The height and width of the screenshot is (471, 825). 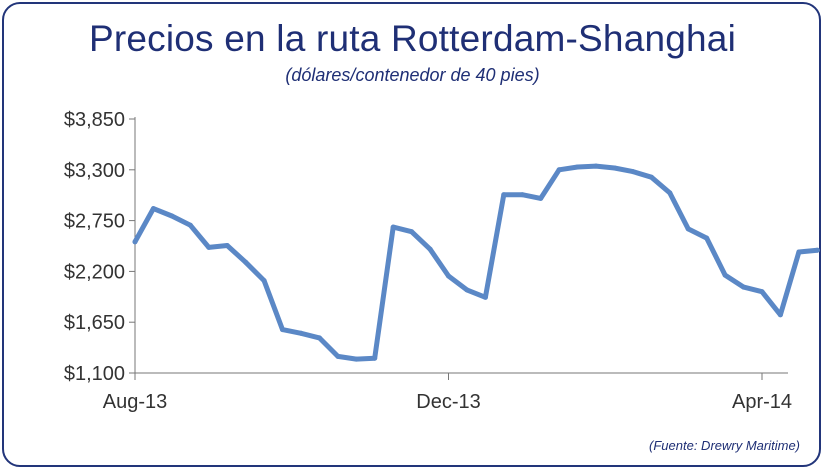 I want to click on y-tick-label: $1,100, so click(x=94, y=374).